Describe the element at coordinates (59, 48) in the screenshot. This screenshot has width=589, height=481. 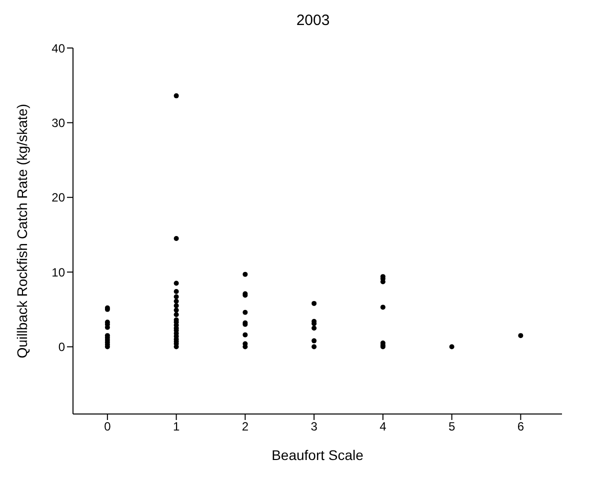
I see `y-tick-label: 40` at that location.